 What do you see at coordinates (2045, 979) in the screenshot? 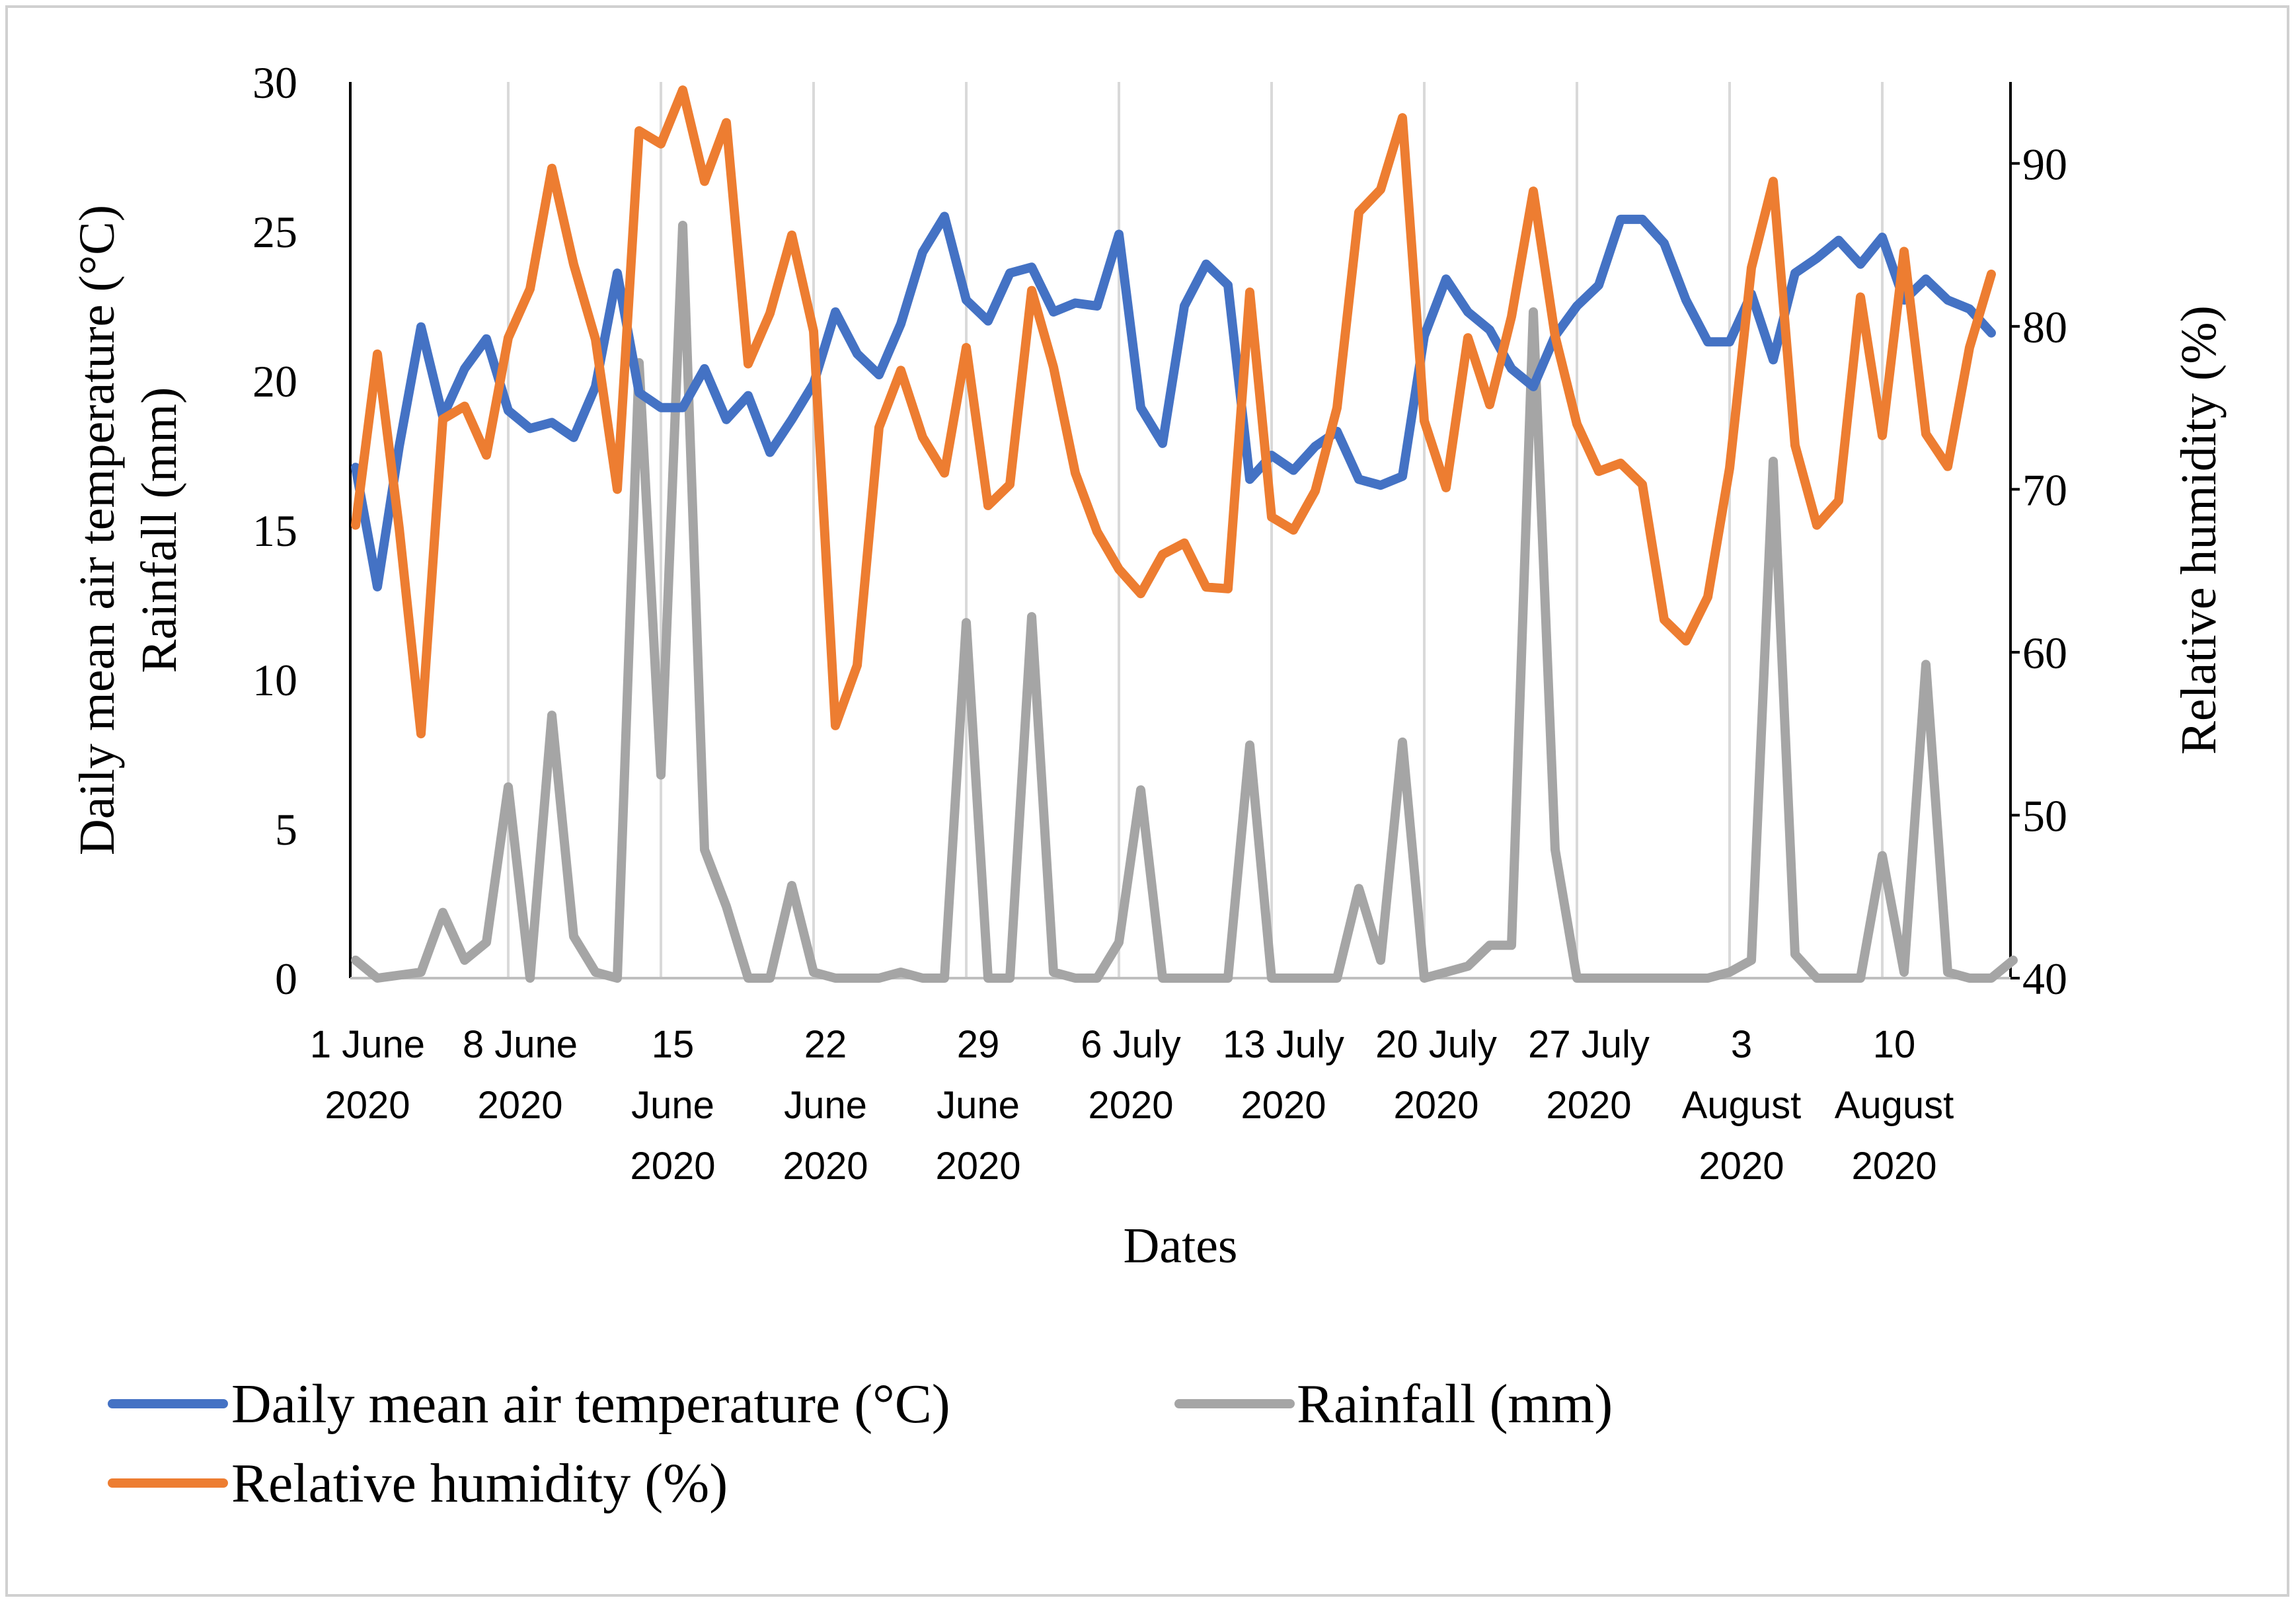
I see `right-tick-label: 40` at bounding box center [2045, 979].